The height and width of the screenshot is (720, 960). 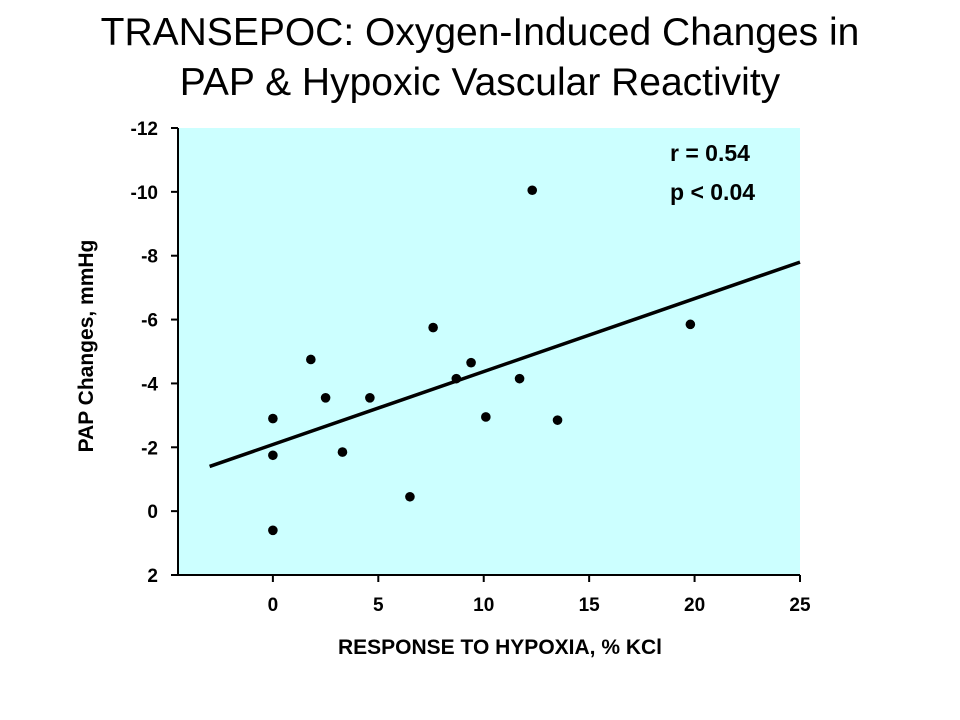 What do you see at coordinates (590, 605) in the screenshot?
I see `x-tick-label: 15` at bounding box center [590, 605].